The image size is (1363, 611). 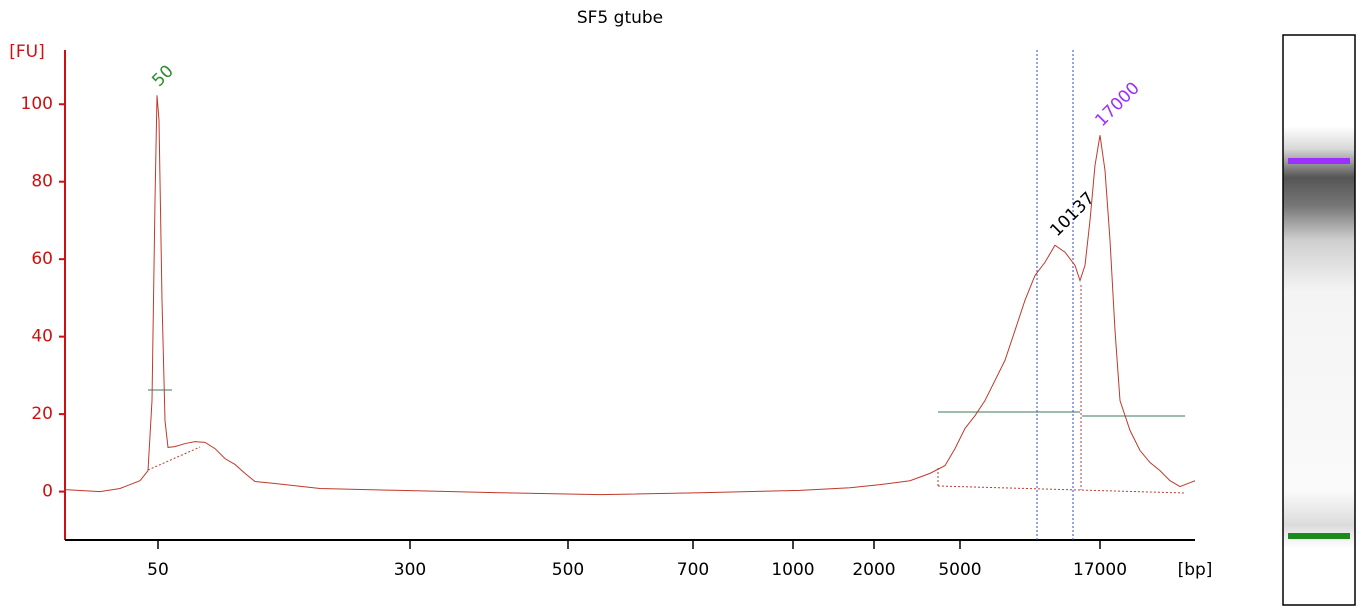 What do you see at coordinates (42, 259) in the screenshot?
I see `y-tick-label: 60` at bounding box center [42, 259].